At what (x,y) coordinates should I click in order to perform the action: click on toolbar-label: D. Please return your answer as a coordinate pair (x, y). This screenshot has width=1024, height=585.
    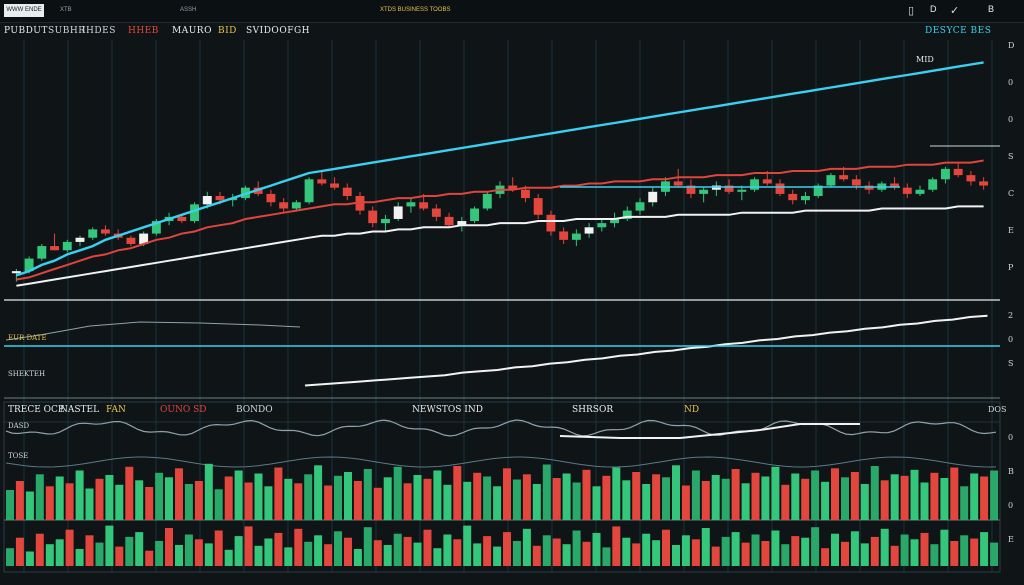
    Looking at the image, I should click on (933, 9).